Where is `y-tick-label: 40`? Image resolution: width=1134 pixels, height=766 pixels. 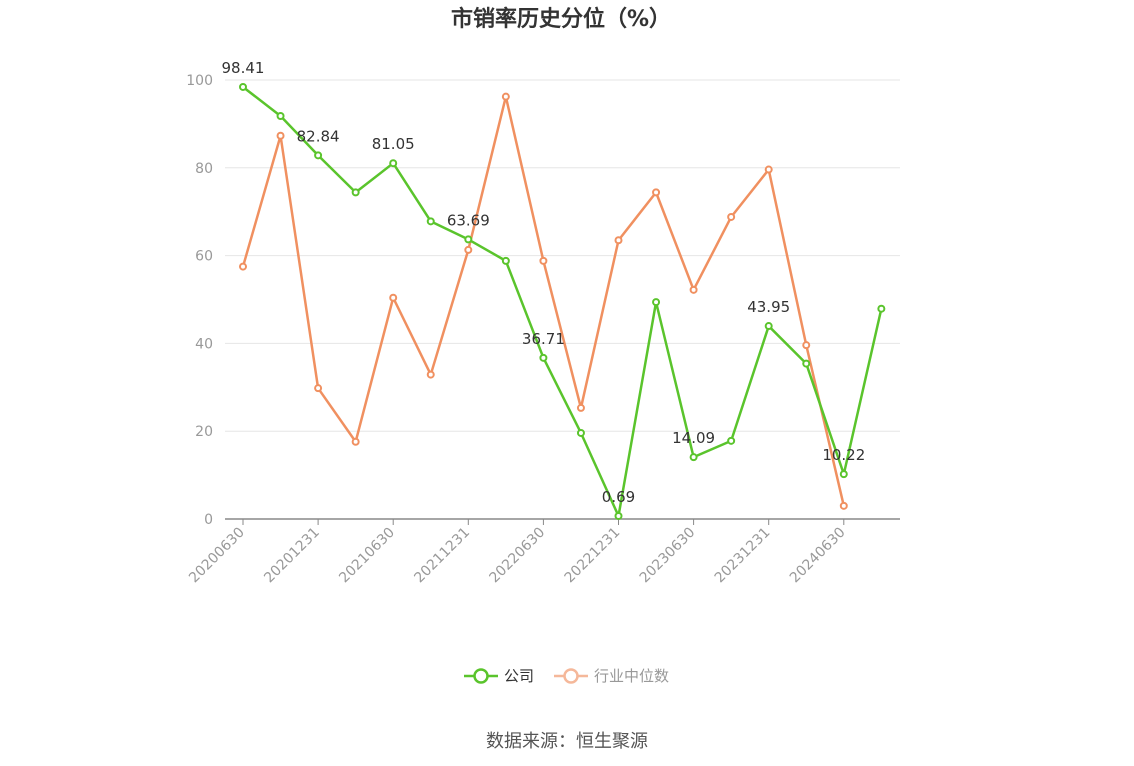
y-tick-label: 40 is located at coordinates (204, 344).